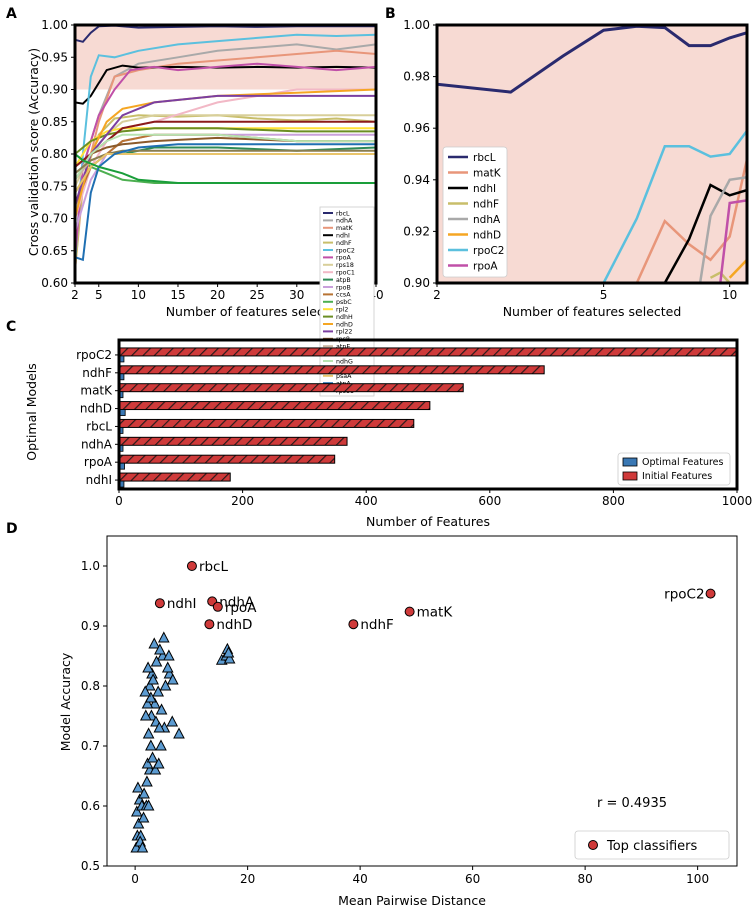 The image size is (754, 911). I want to click on top-classifier-point-rbcL, so click(191, 566).